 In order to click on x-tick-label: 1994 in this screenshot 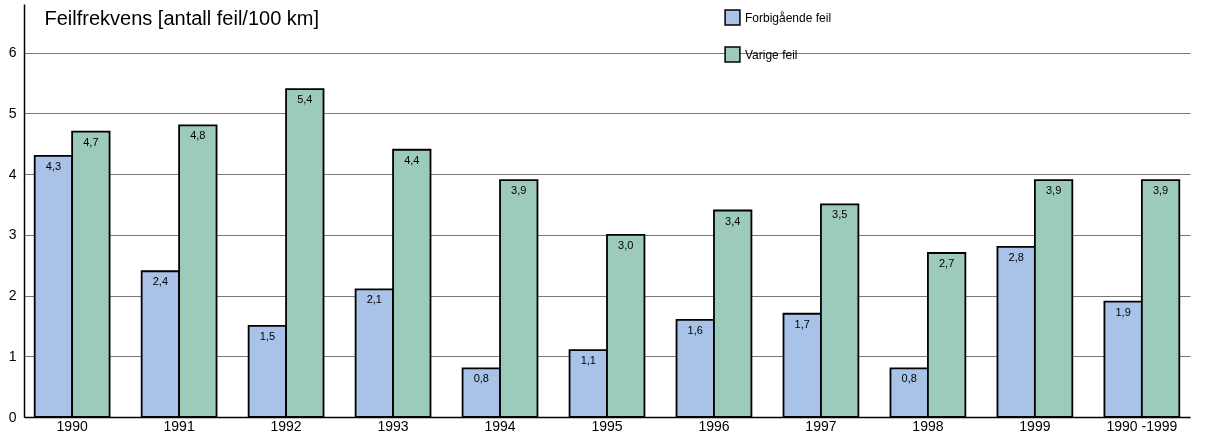, I will do `click(500, 425)`.